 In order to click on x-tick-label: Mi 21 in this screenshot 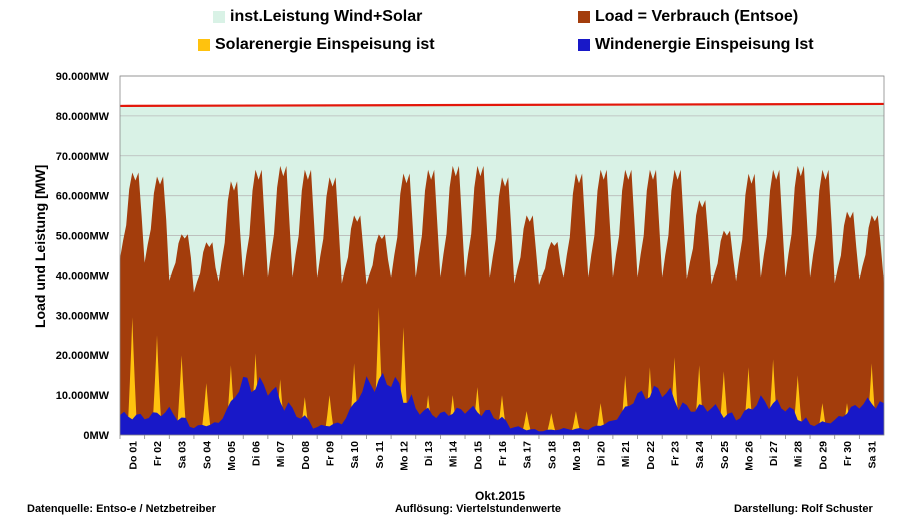, I will do `click(626, 454)`.